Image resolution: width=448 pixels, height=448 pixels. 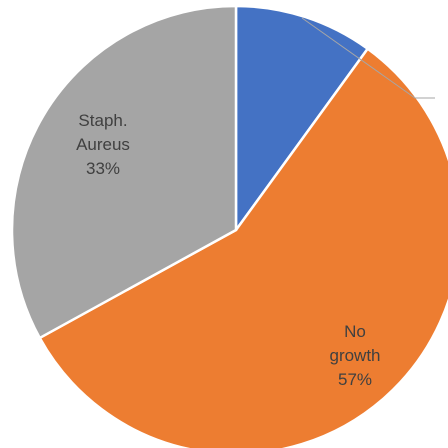 I want to click on category-label: Staph. Aureus, so click(x=103, y=132).